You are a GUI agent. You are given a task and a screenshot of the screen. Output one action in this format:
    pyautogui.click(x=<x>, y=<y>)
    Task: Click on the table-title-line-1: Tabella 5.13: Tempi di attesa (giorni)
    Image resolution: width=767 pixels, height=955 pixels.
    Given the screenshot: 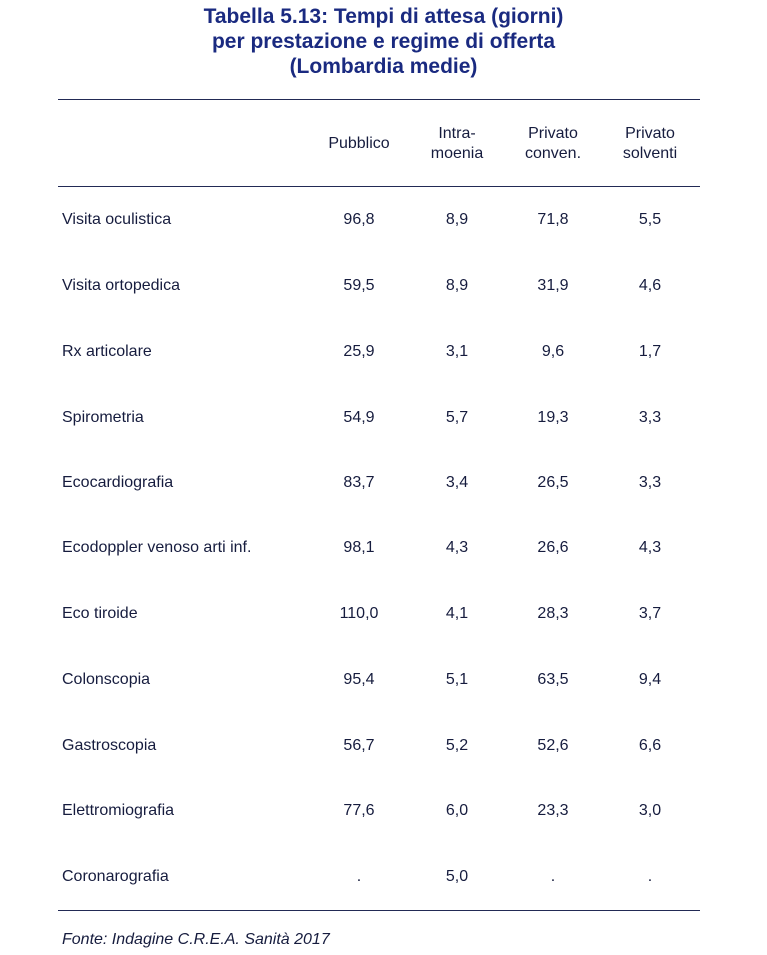 What is the action you would take?
    pyautogui.click(x=383, y=16)
    